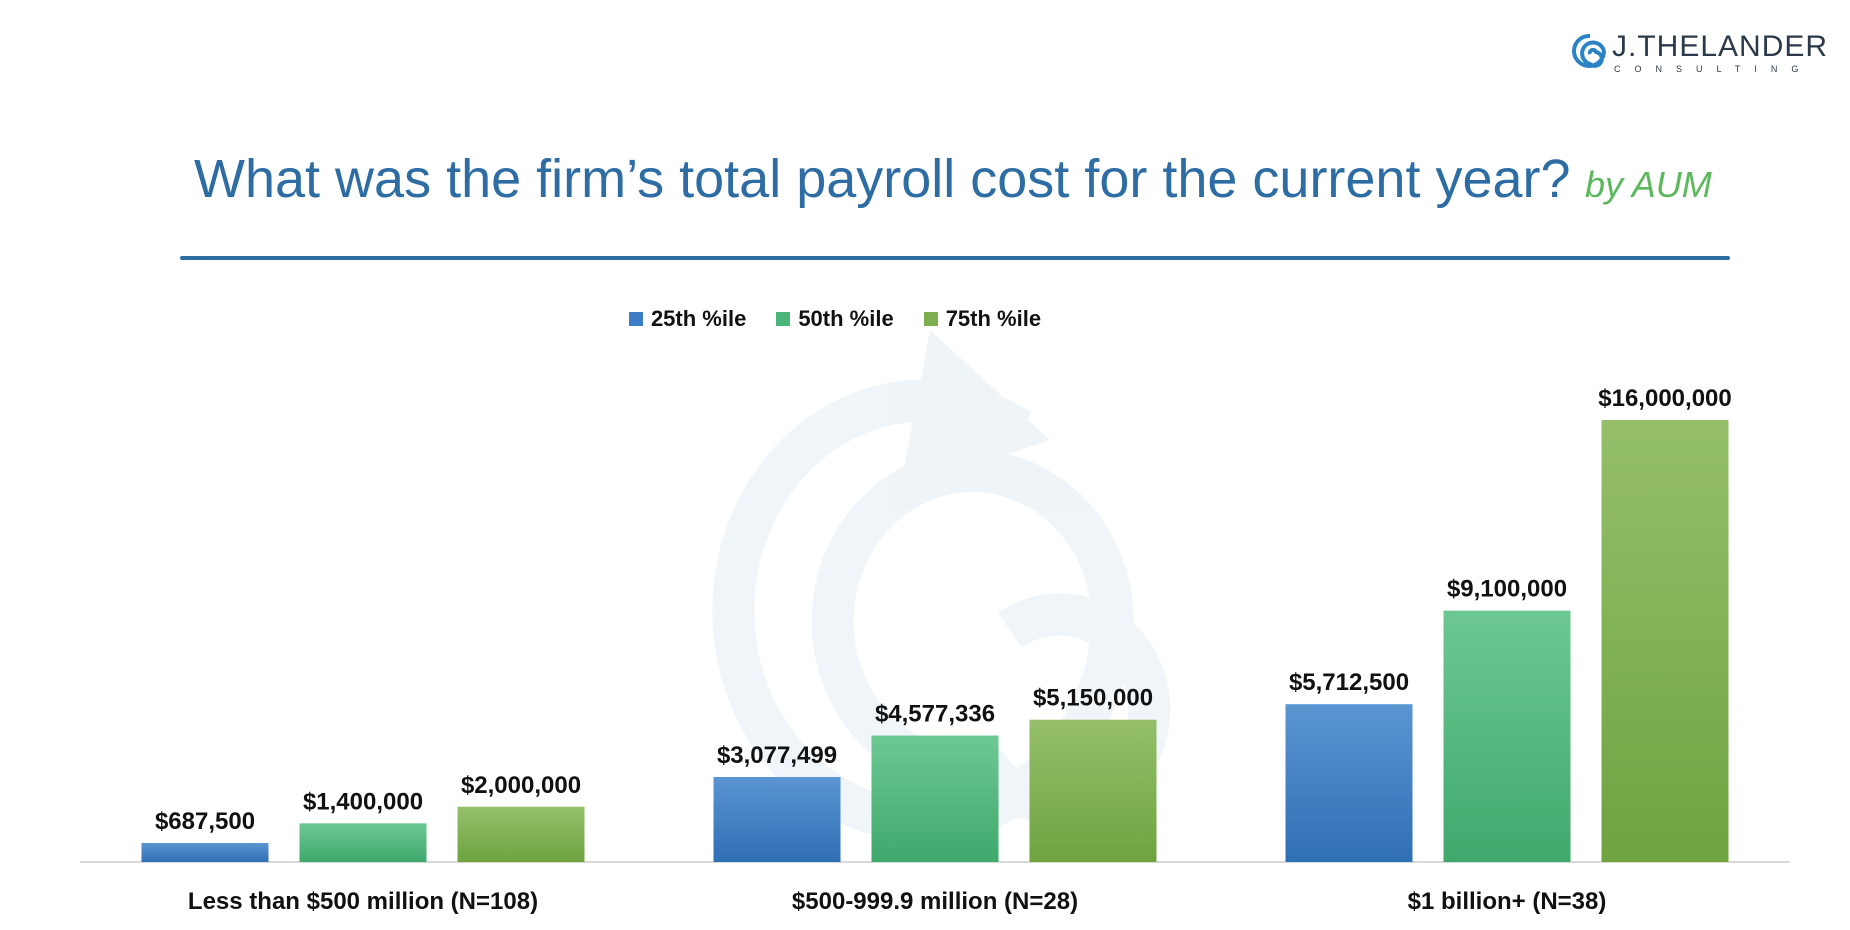 This screenshot has width=1850, height=930. What do you see at coordinates (1589, 50) in the screenshot?
I see `spiral-logo-icon` at bounding box center [1589, 50].